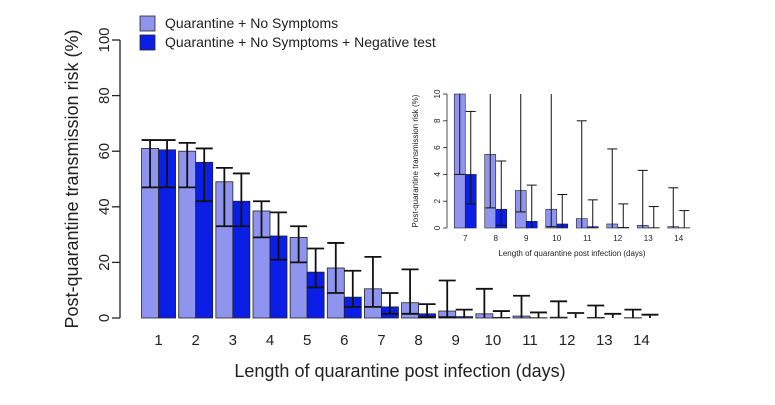  I want to click on y-tick-label: 10, so click(437, 93).